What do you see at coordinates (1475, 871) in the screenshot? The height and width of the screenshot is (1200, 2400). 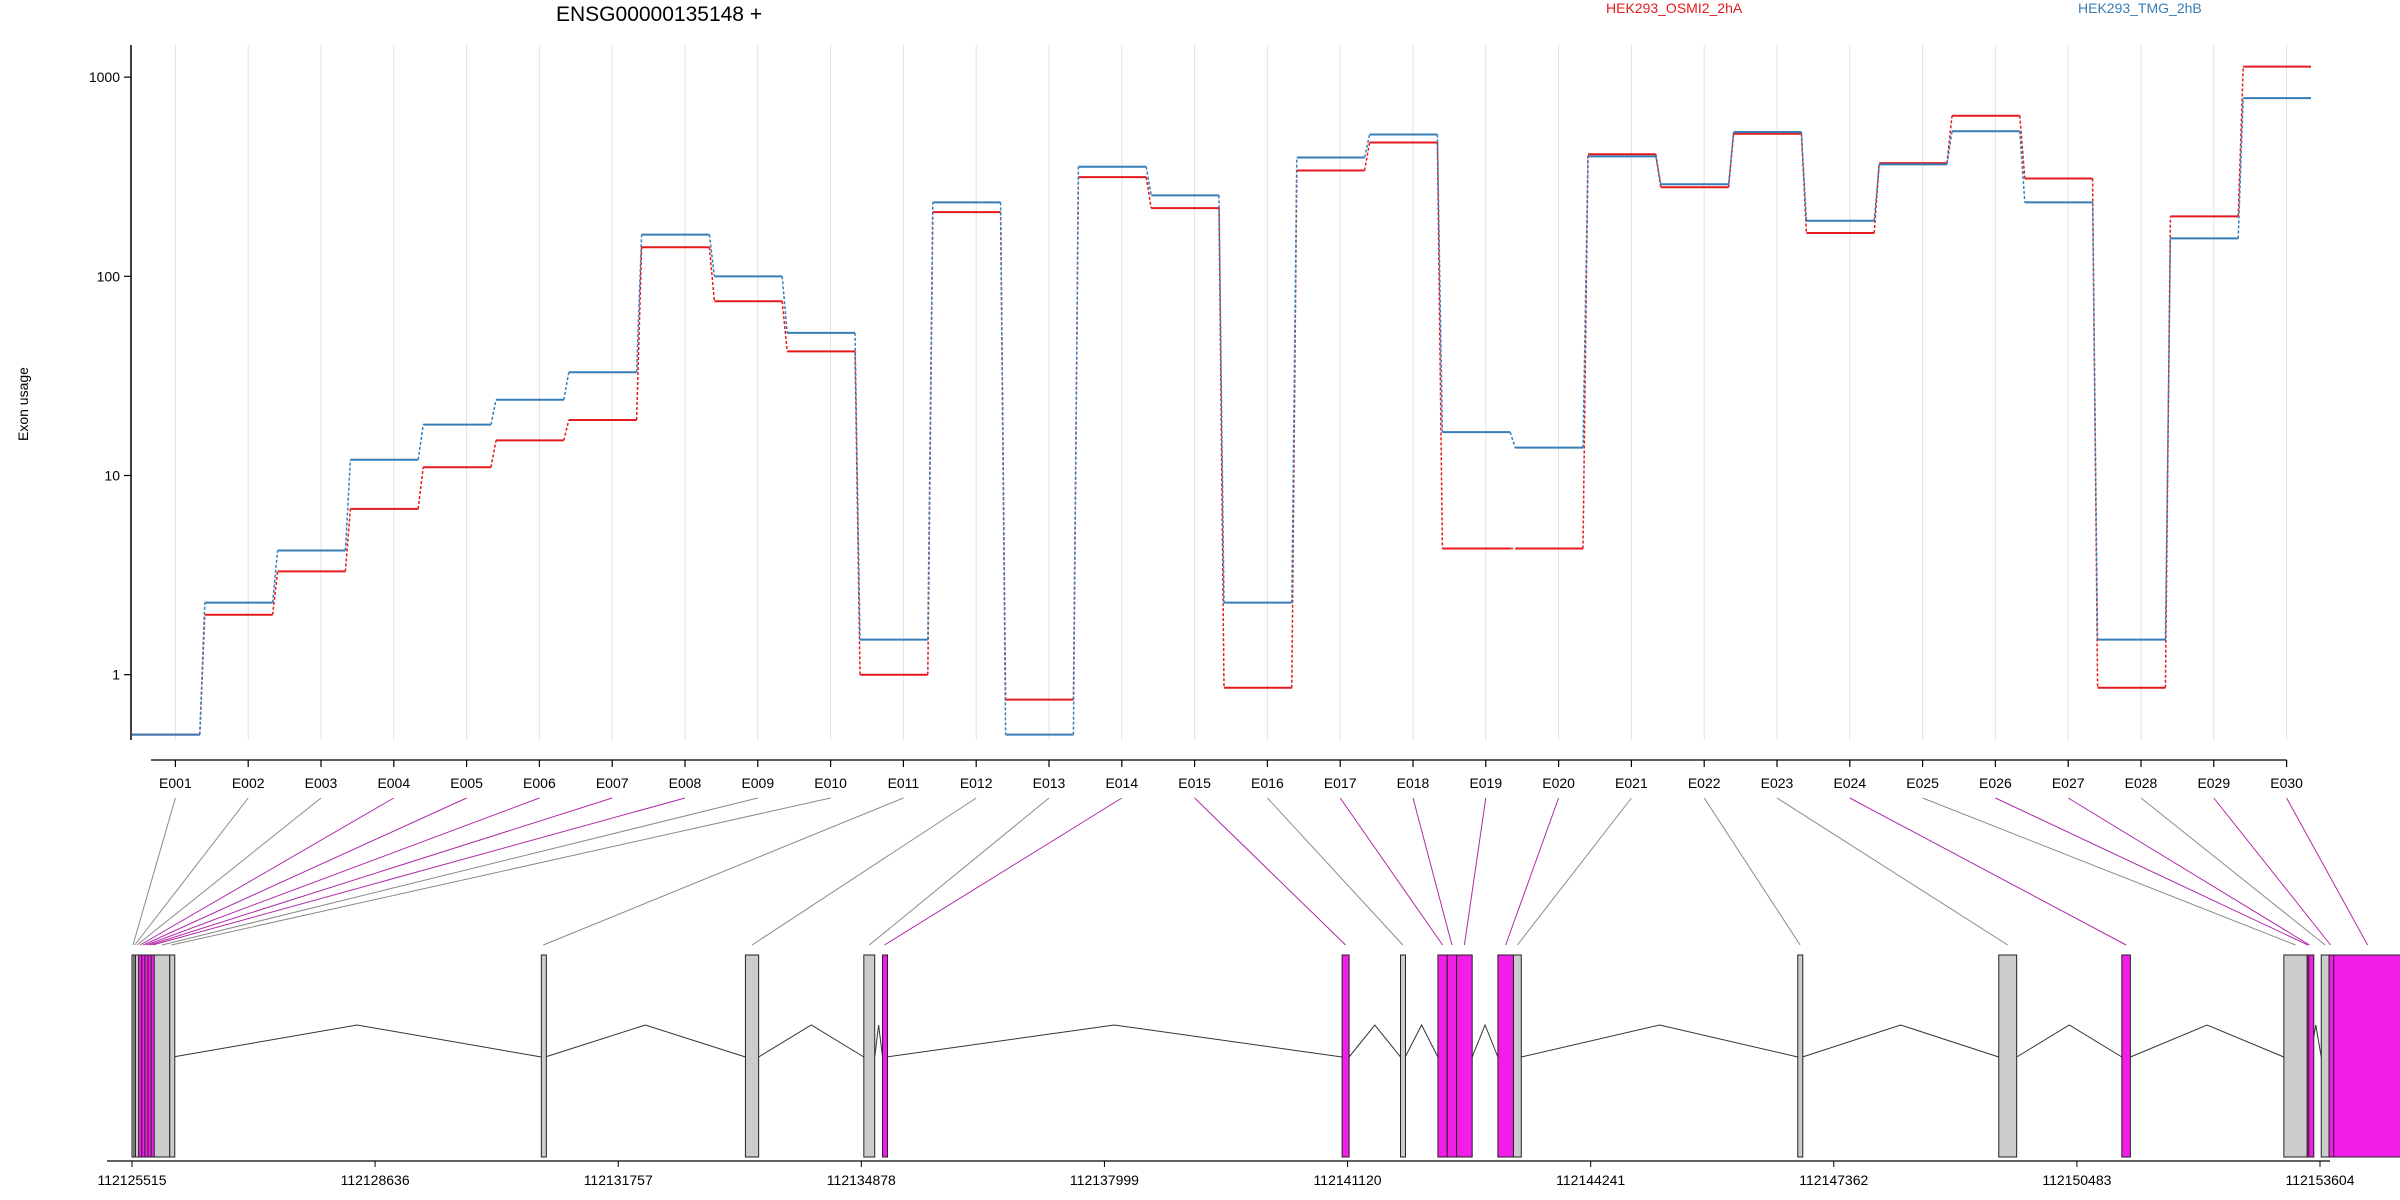 I see `connector-e019` at bounding box center [1475, 871].